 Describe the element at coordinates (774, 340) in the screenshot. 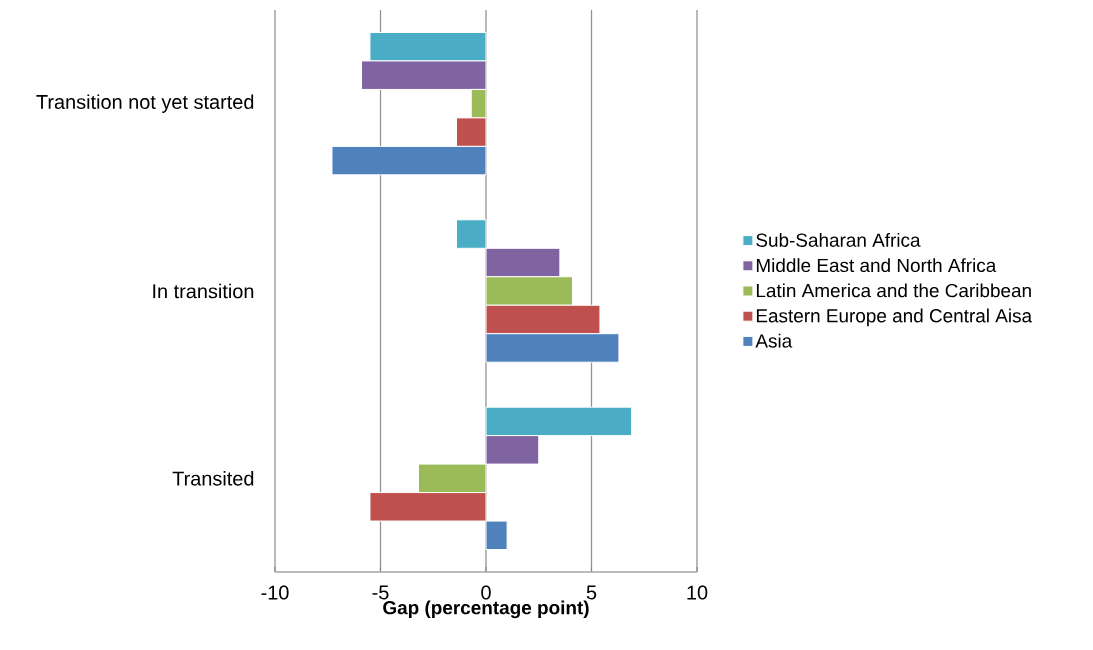

I see `legend-label: Asia` at that location.